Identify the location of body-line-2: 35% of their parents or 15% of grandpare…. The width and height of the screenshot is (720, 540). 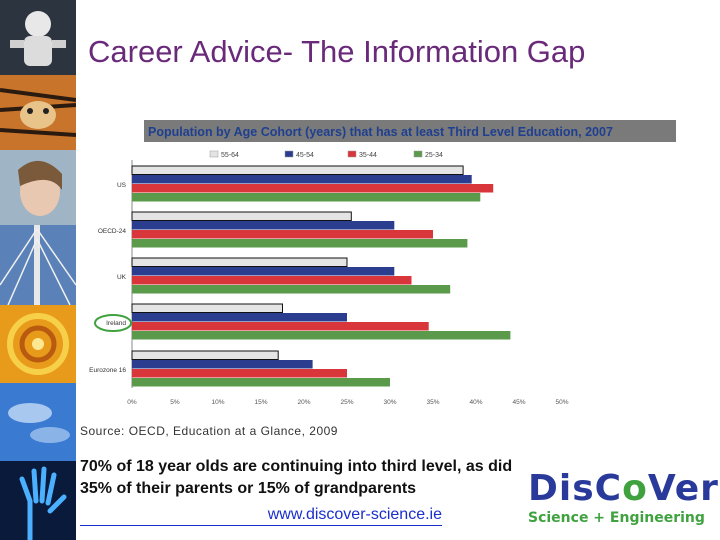
(248, 488).